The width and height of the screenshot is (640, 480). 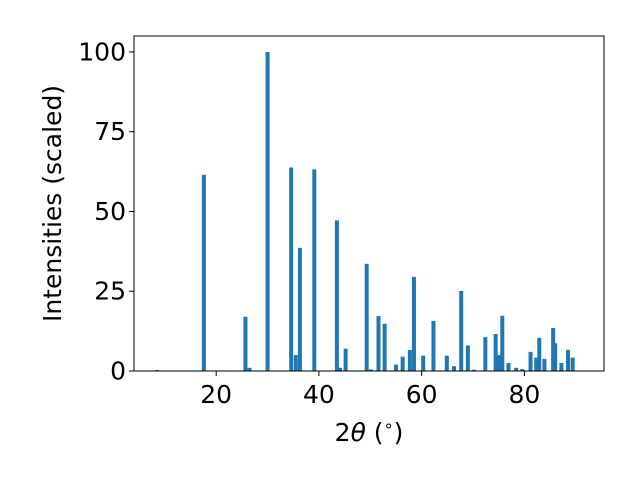 I want to click on y-tick-label: 25, so click(x=110, y=291).